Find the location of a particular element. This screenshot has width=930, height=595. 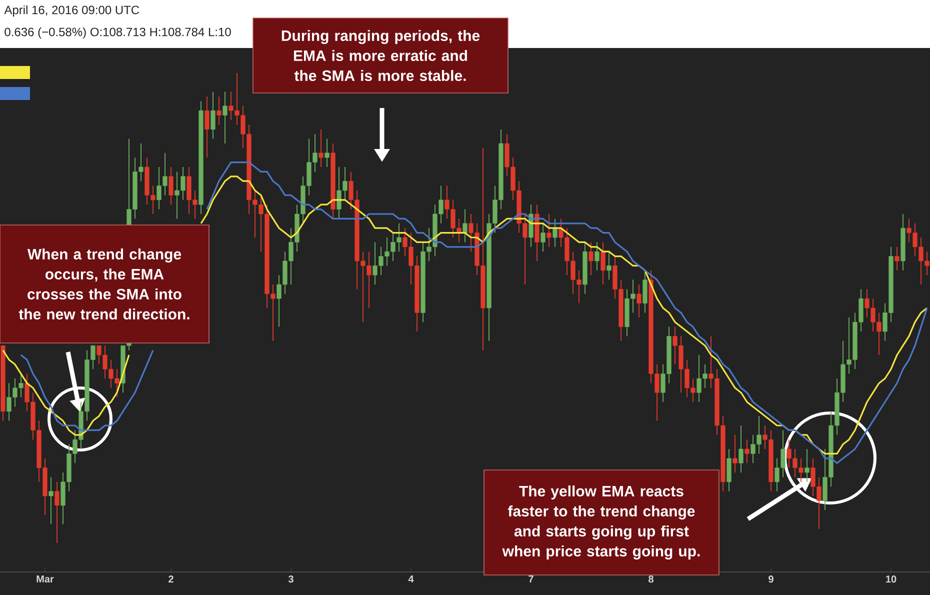

annotation: When a trend change occurs, the EMA crosses the SMA into the new trend direction. is located at coordinates (104, 284).